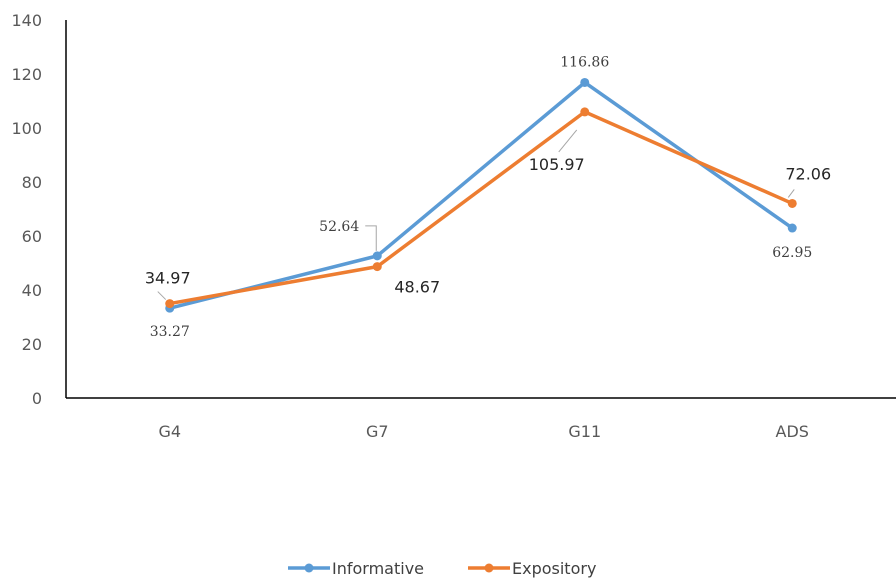 The height and width of the screenshot is (581, 896). What do you see at coordinates (554, 568) in the screenshot?
I see `legend-label: Expository` at bounding box center [554, 568].